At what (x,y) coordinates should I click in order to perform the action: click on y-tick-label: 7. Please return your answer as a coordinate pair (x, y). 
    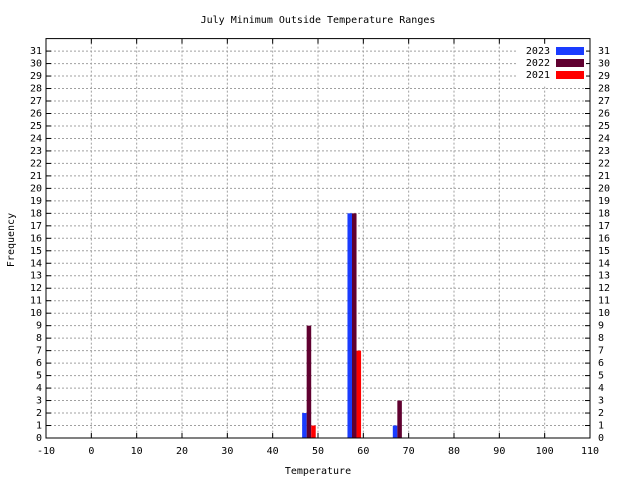
    Looking at the image, I should click on (39, 351).